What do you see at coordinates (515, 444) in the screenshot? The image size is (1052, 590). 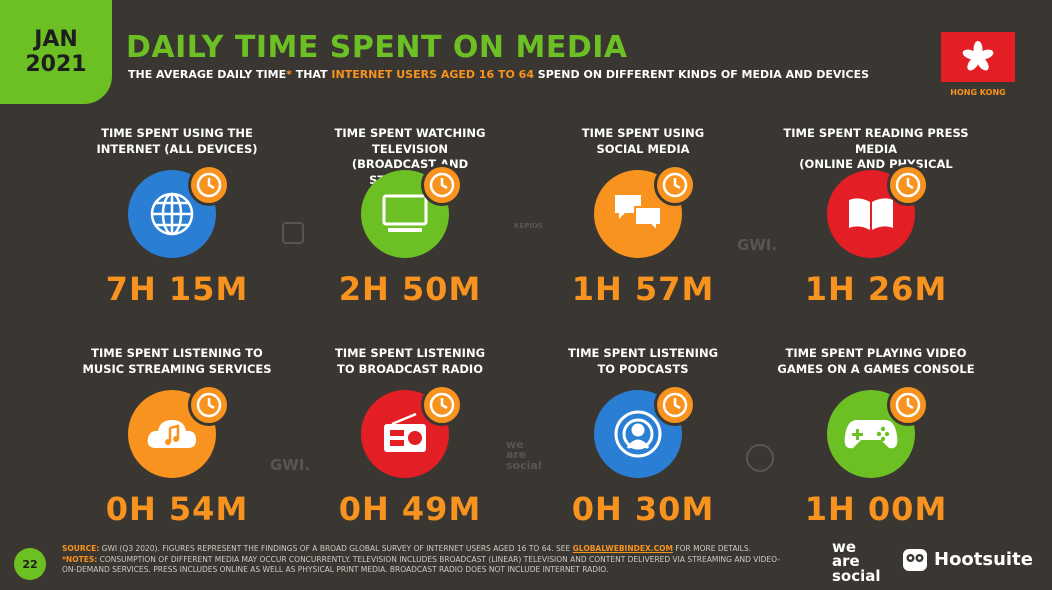 I see `was-line-1: we` at bounding box center [515, 444].